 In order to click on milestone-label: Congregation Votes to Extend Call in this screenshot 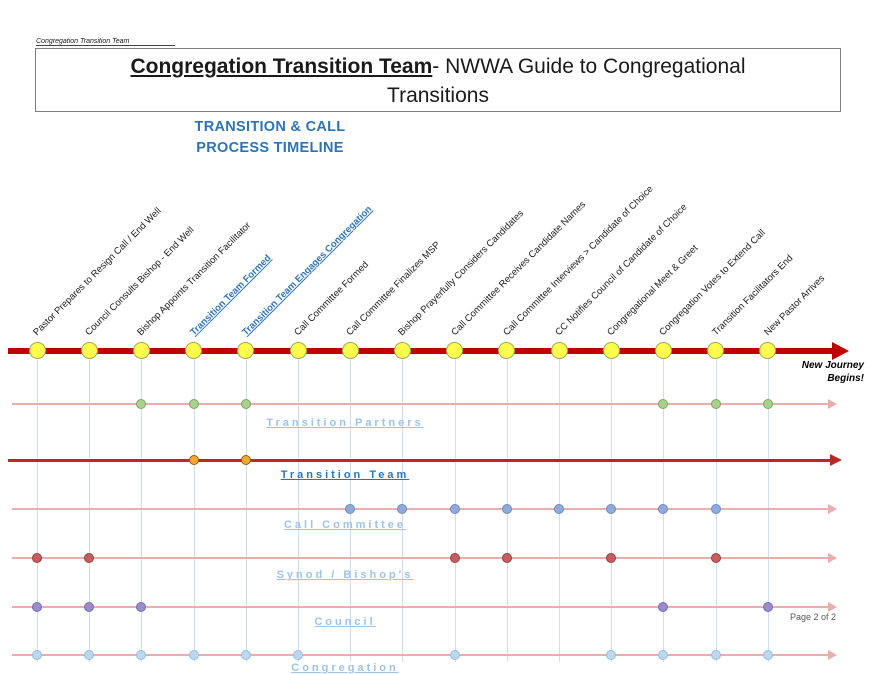, I will do `click(713, 282)`.